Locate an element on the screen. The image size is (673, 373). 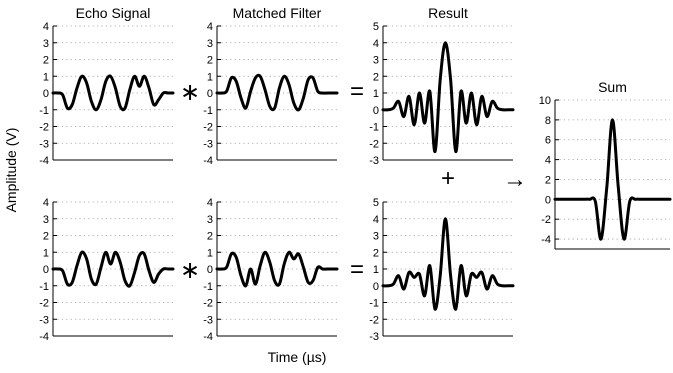
signal-line-echo-bottom is located at coordinates (113, 269).